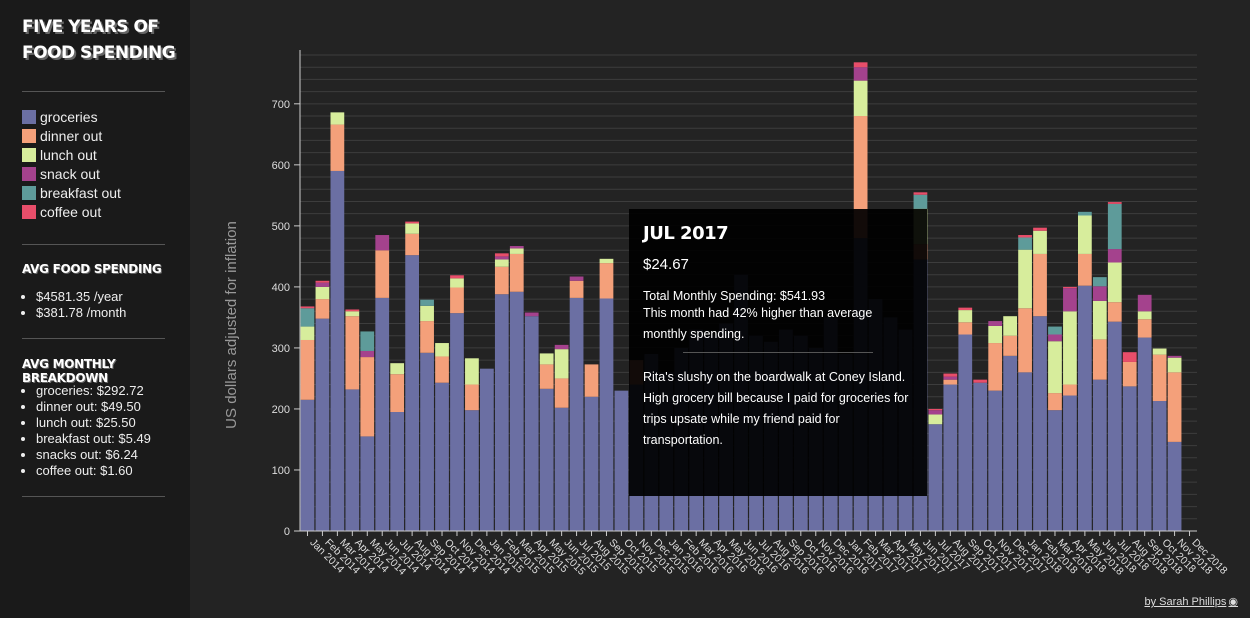  I want to click on legend-item: lunch out, so click(71, 154).